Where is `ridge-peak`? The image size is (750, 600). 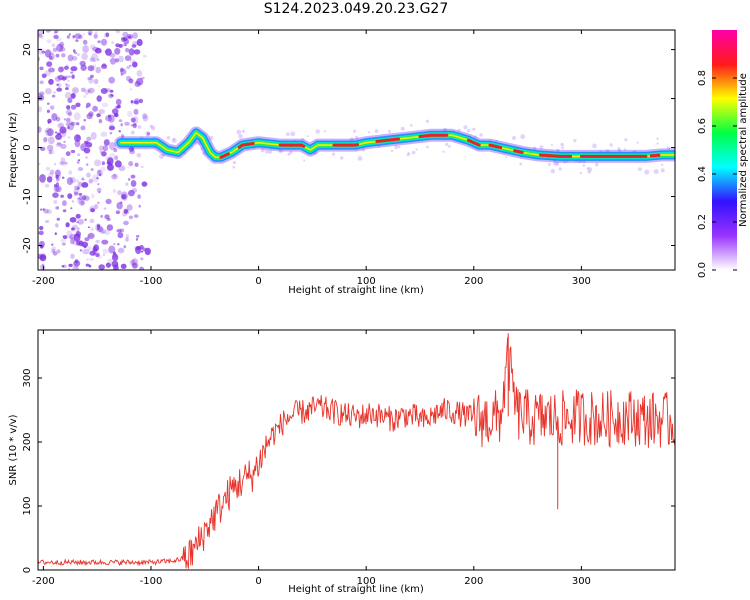
ridge-peak is located at coordinates (292, 145).